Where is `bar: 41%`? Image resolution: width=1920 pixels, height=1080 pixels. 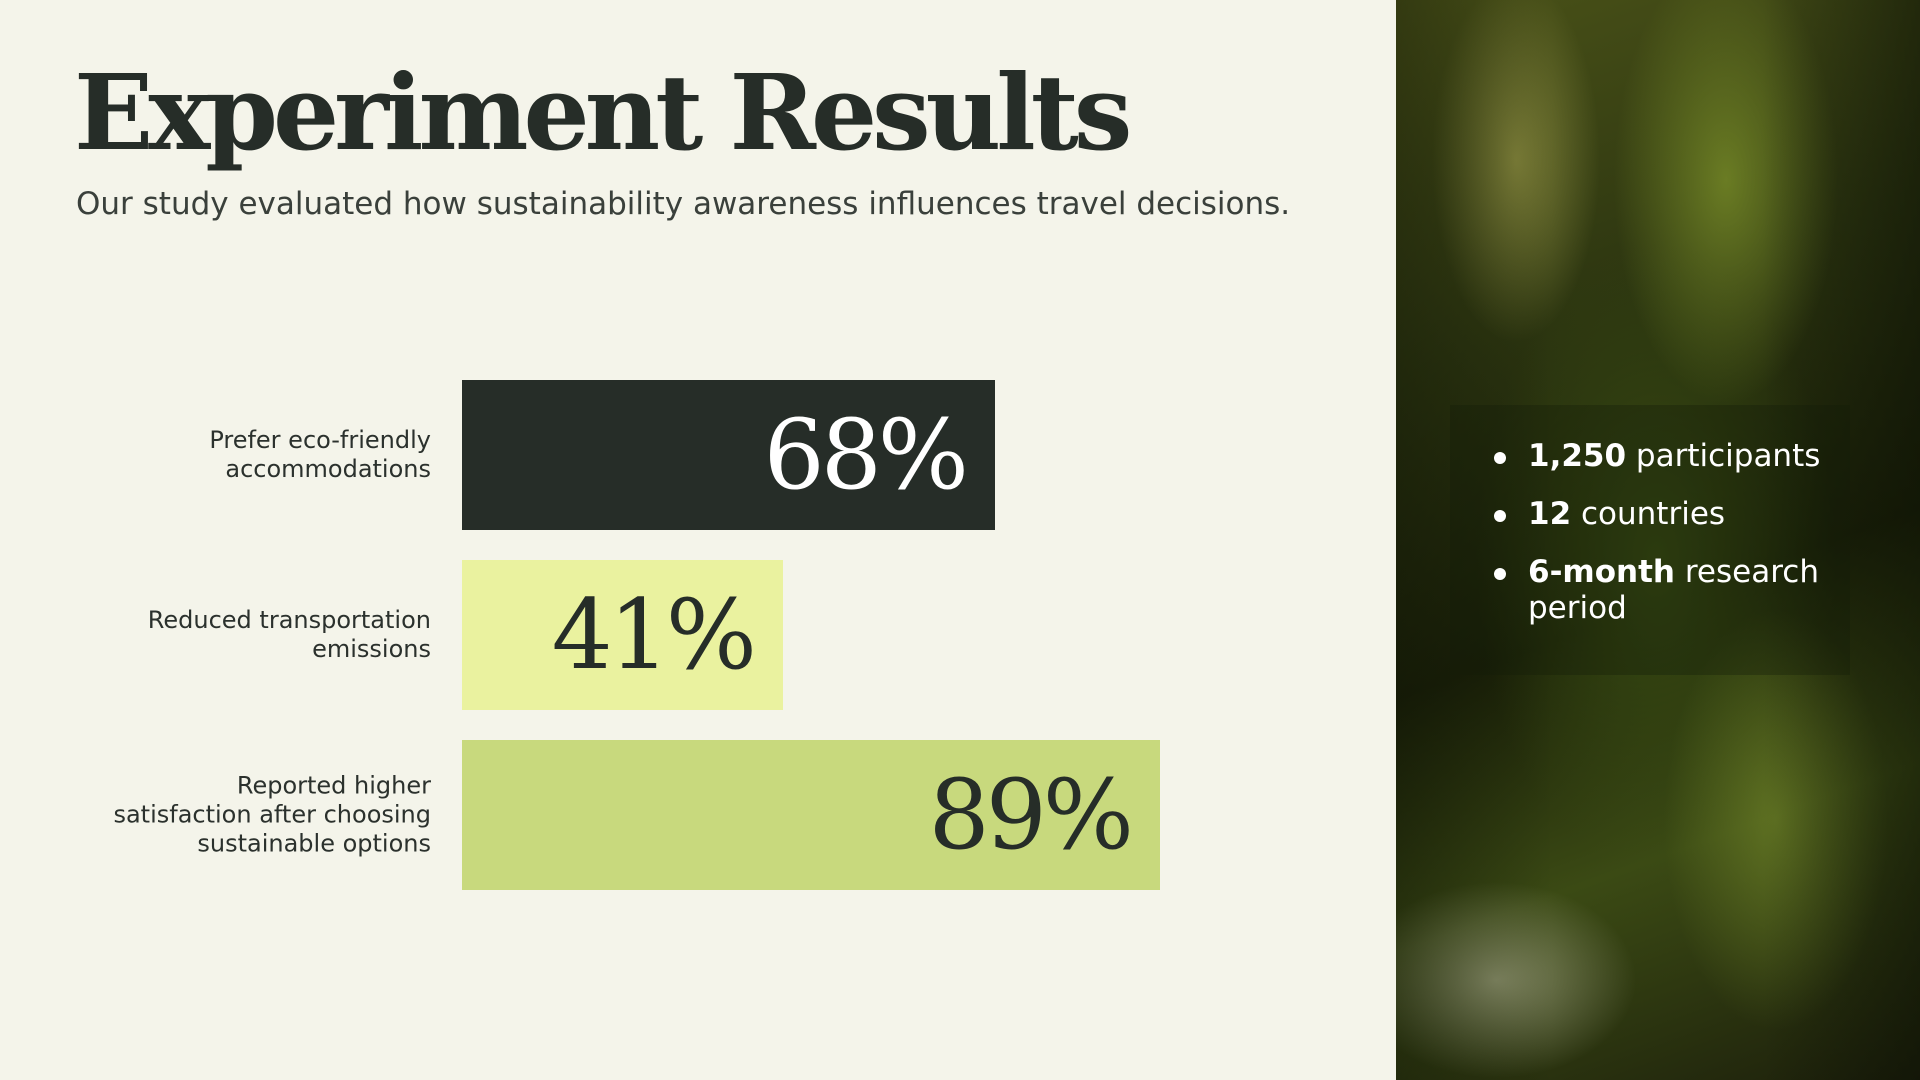
bar: 41% is located at coordinates (622, 635).